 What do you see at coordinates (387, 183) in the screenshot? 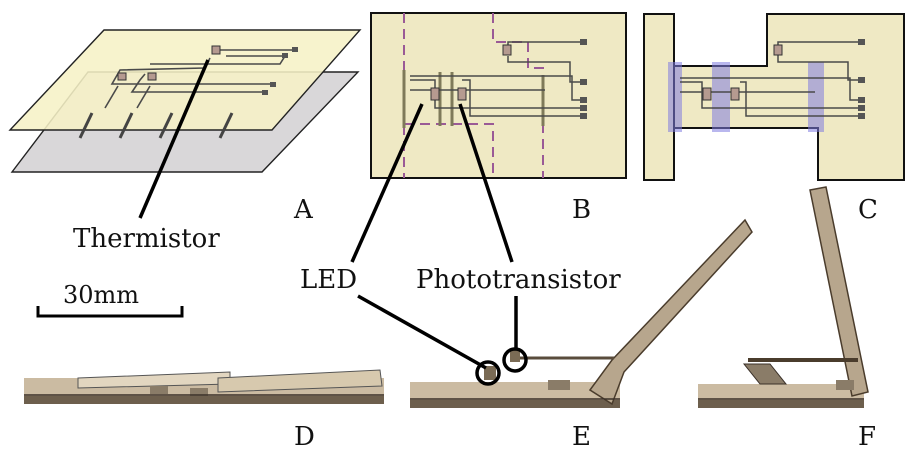
I see `led-pointer-top` at bounding box center [387, 183].